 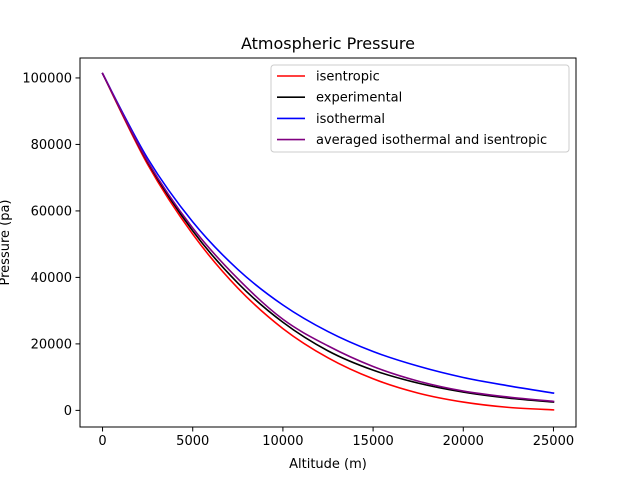 What do you see at coordinates (372, 441) in the screenshot?
I see `x-tick-label: 15000` at bounding box center [372, 441].